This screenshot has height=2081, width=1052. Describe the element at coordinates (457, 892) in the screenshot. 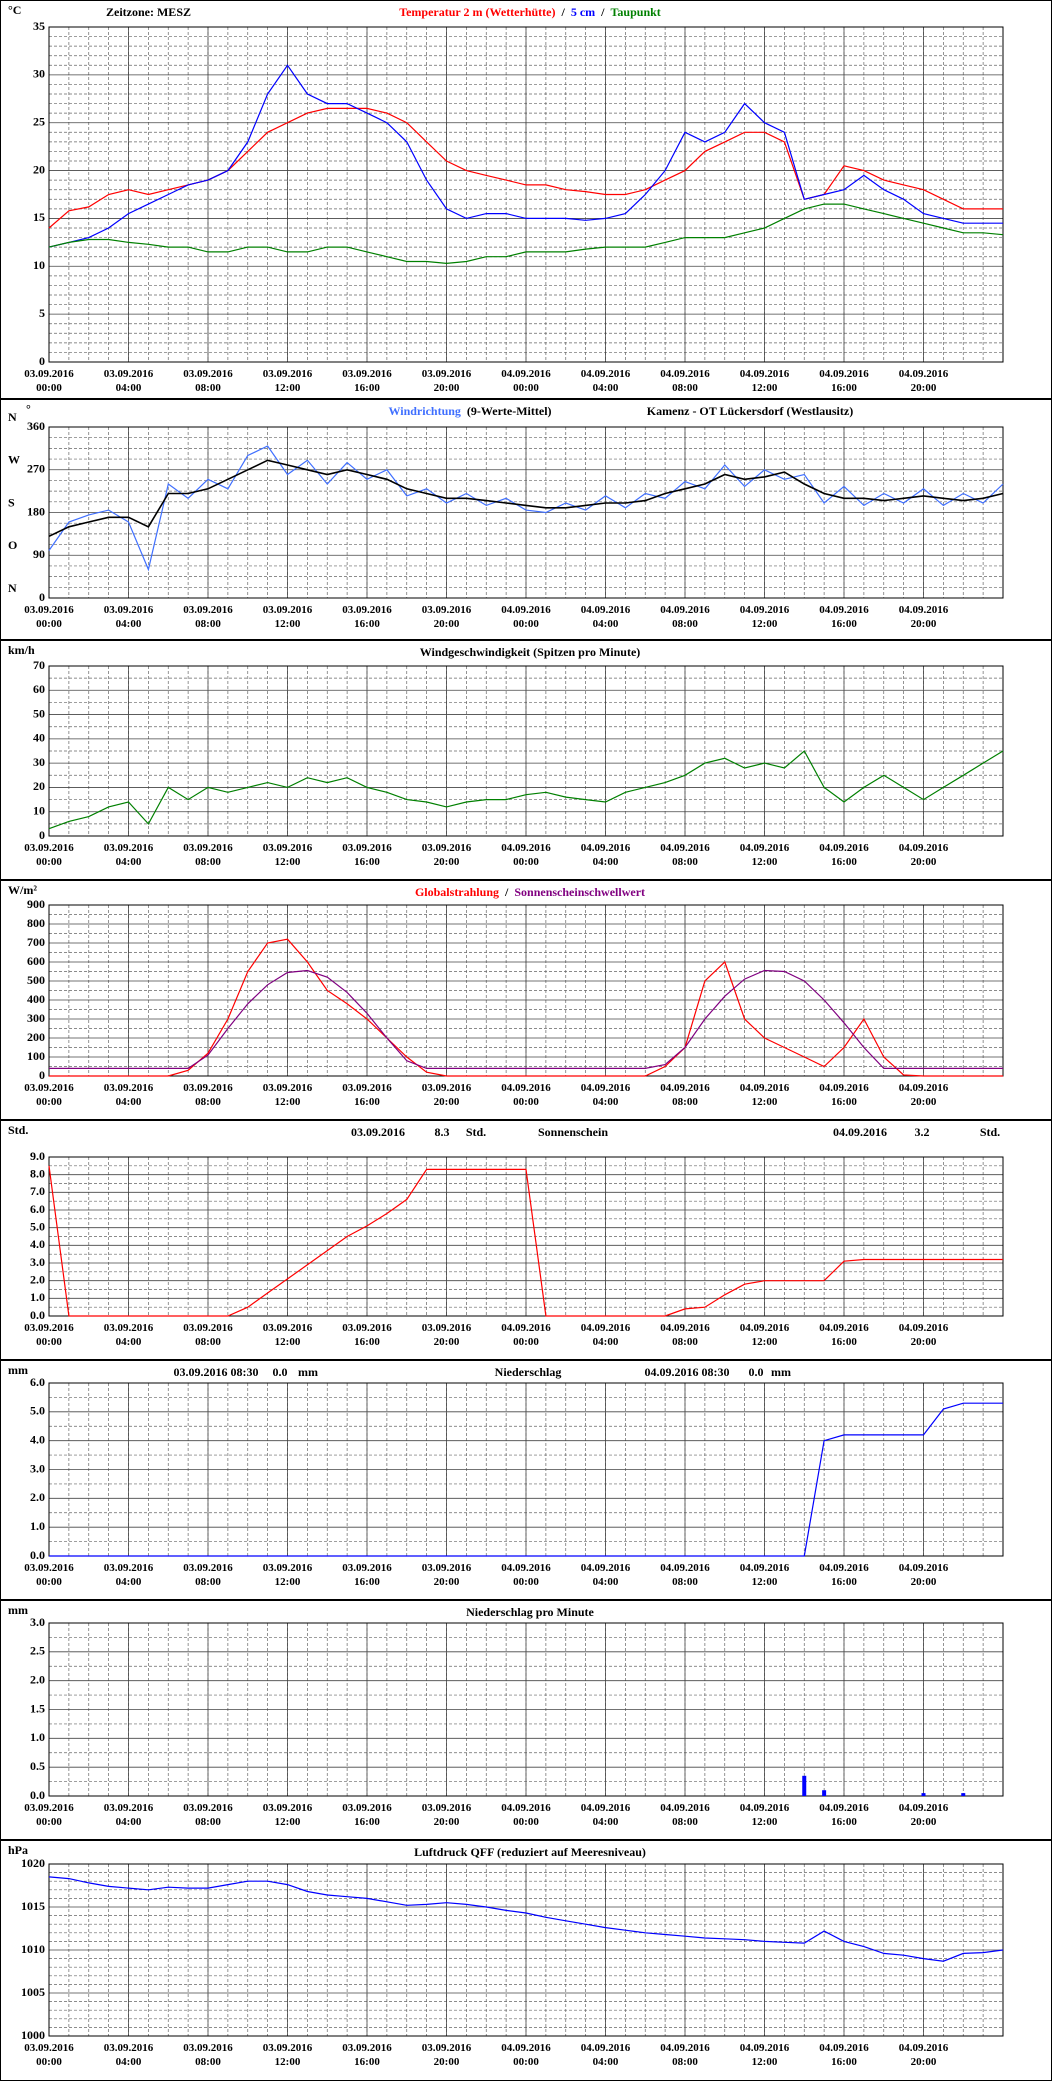

I see `legend-entry: Globalstrahlung` at that location.